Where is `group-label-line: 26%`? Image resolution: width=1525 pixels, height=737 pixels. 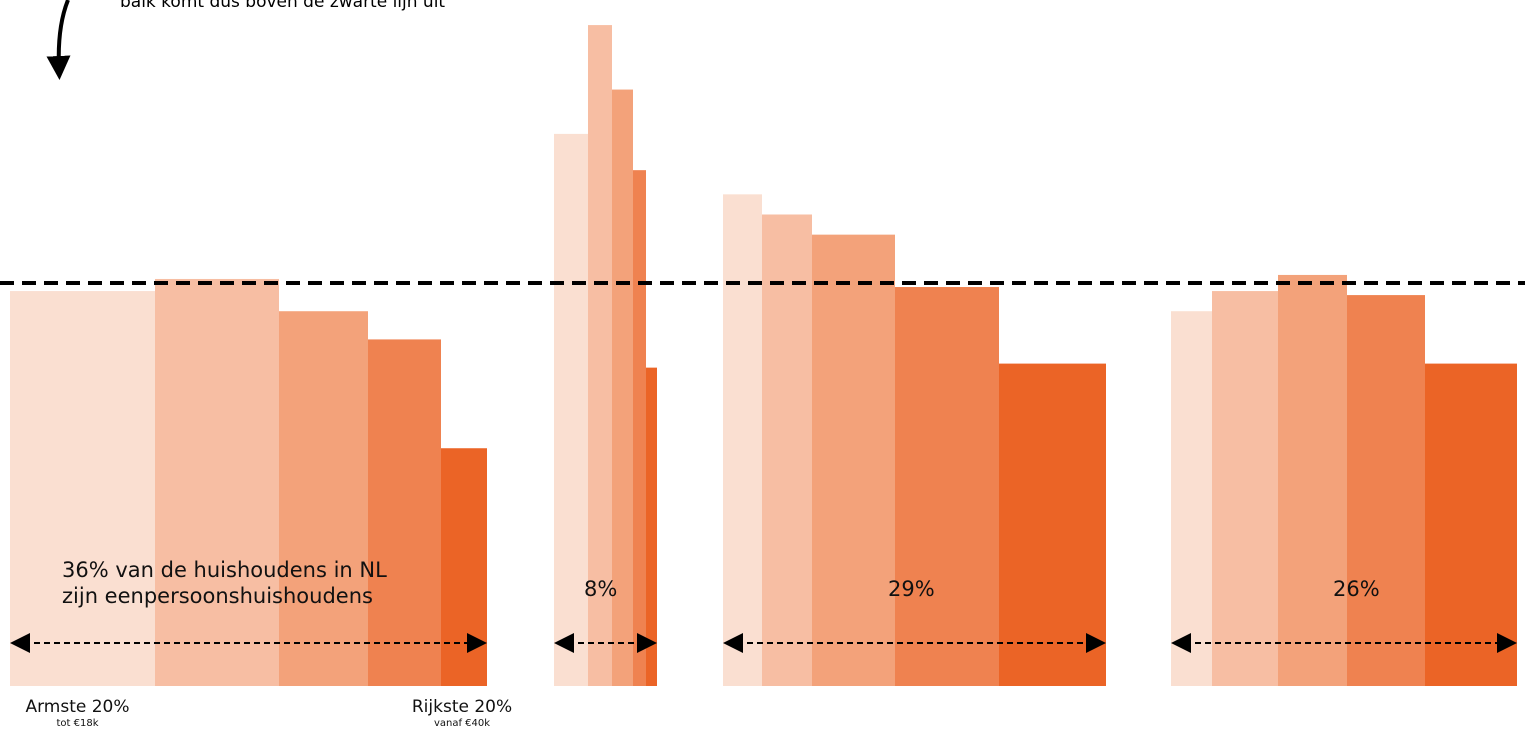
group-label-line: 26% is located at coordinates (1356, 589).